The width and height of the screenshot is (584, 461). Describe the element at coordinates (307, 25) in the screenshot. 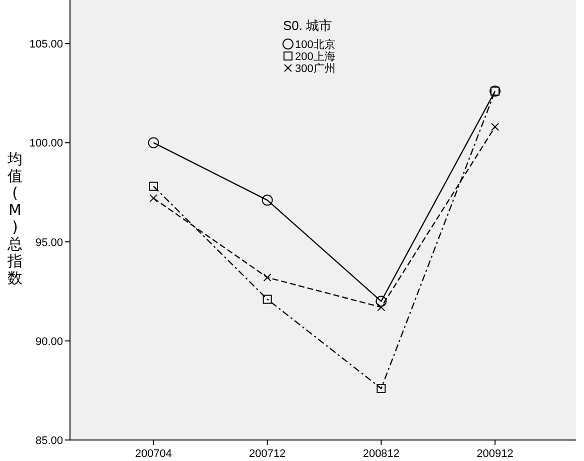

I see `legend-title: S0. 城市` at that location.